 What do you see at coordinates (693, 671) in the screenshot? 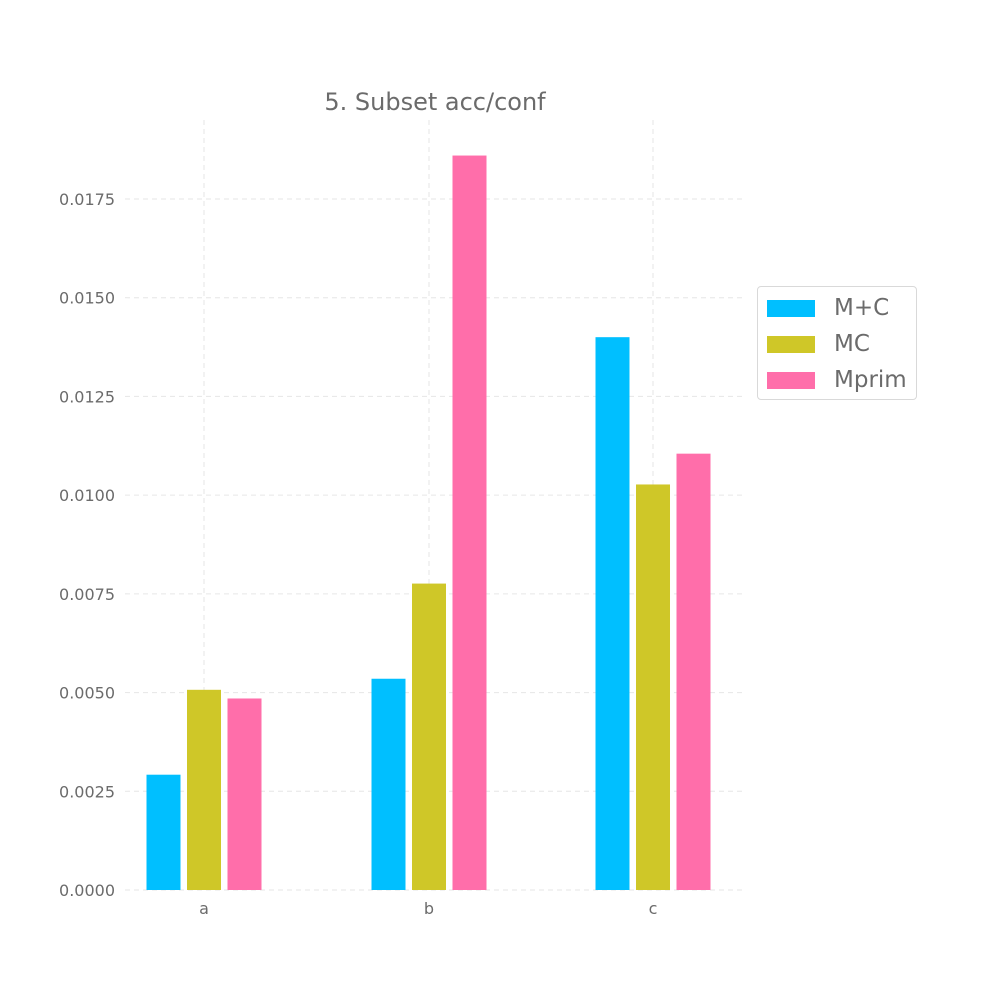
I see `bar-mprim-c` at bounding box center [693, 671].